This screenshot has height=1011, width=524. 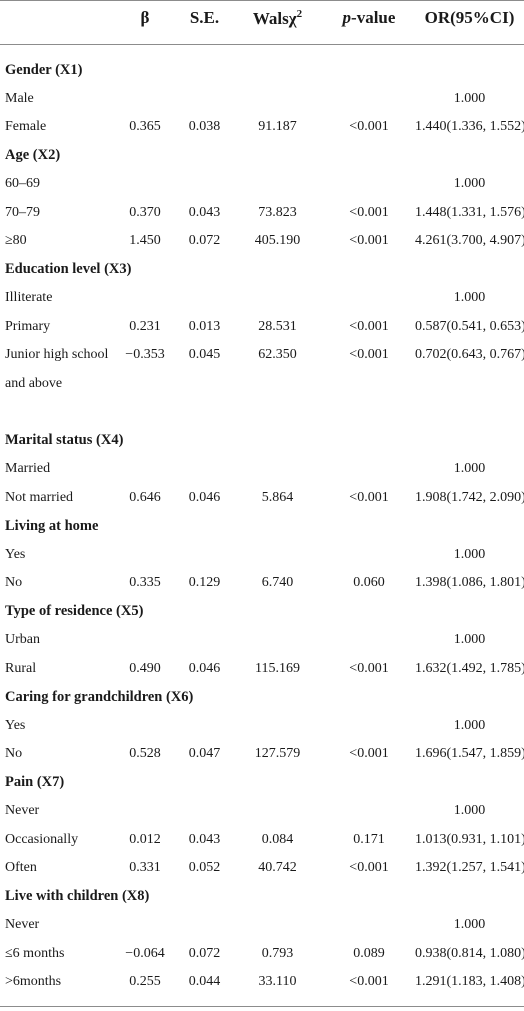 I want to click on header-wals-superscript: 2, so click(x=299, y=13).